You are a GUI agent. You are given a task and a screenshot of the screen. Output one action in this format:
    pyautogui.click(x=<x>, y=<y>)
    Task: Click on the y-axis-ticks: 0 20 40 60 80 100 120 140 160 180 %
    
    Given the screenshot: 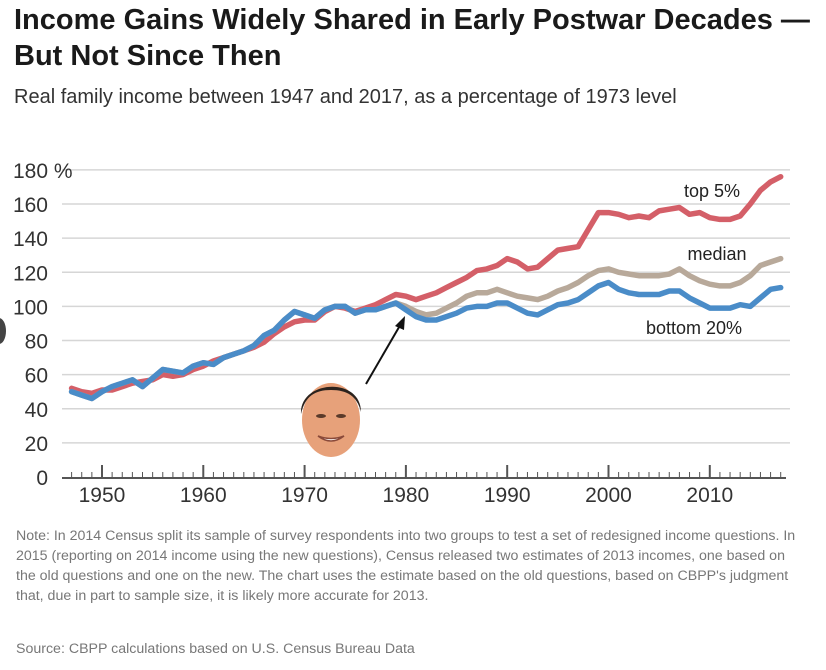 What is the action you would take?
    pyautogui.click(x=43, y=325)
    